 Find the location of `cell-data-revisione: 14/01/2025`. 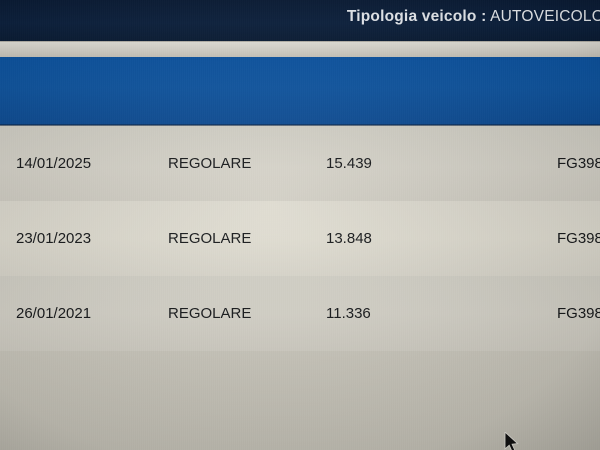

cell-data-revisione: 14/01/2025 is located at coordinates (54, 163).